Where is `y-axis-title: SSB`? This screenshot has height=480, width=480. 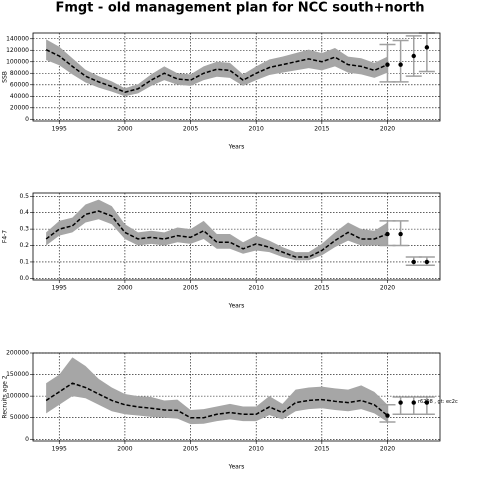
y-axis-title: SSB is located at coordinates (5, 77).